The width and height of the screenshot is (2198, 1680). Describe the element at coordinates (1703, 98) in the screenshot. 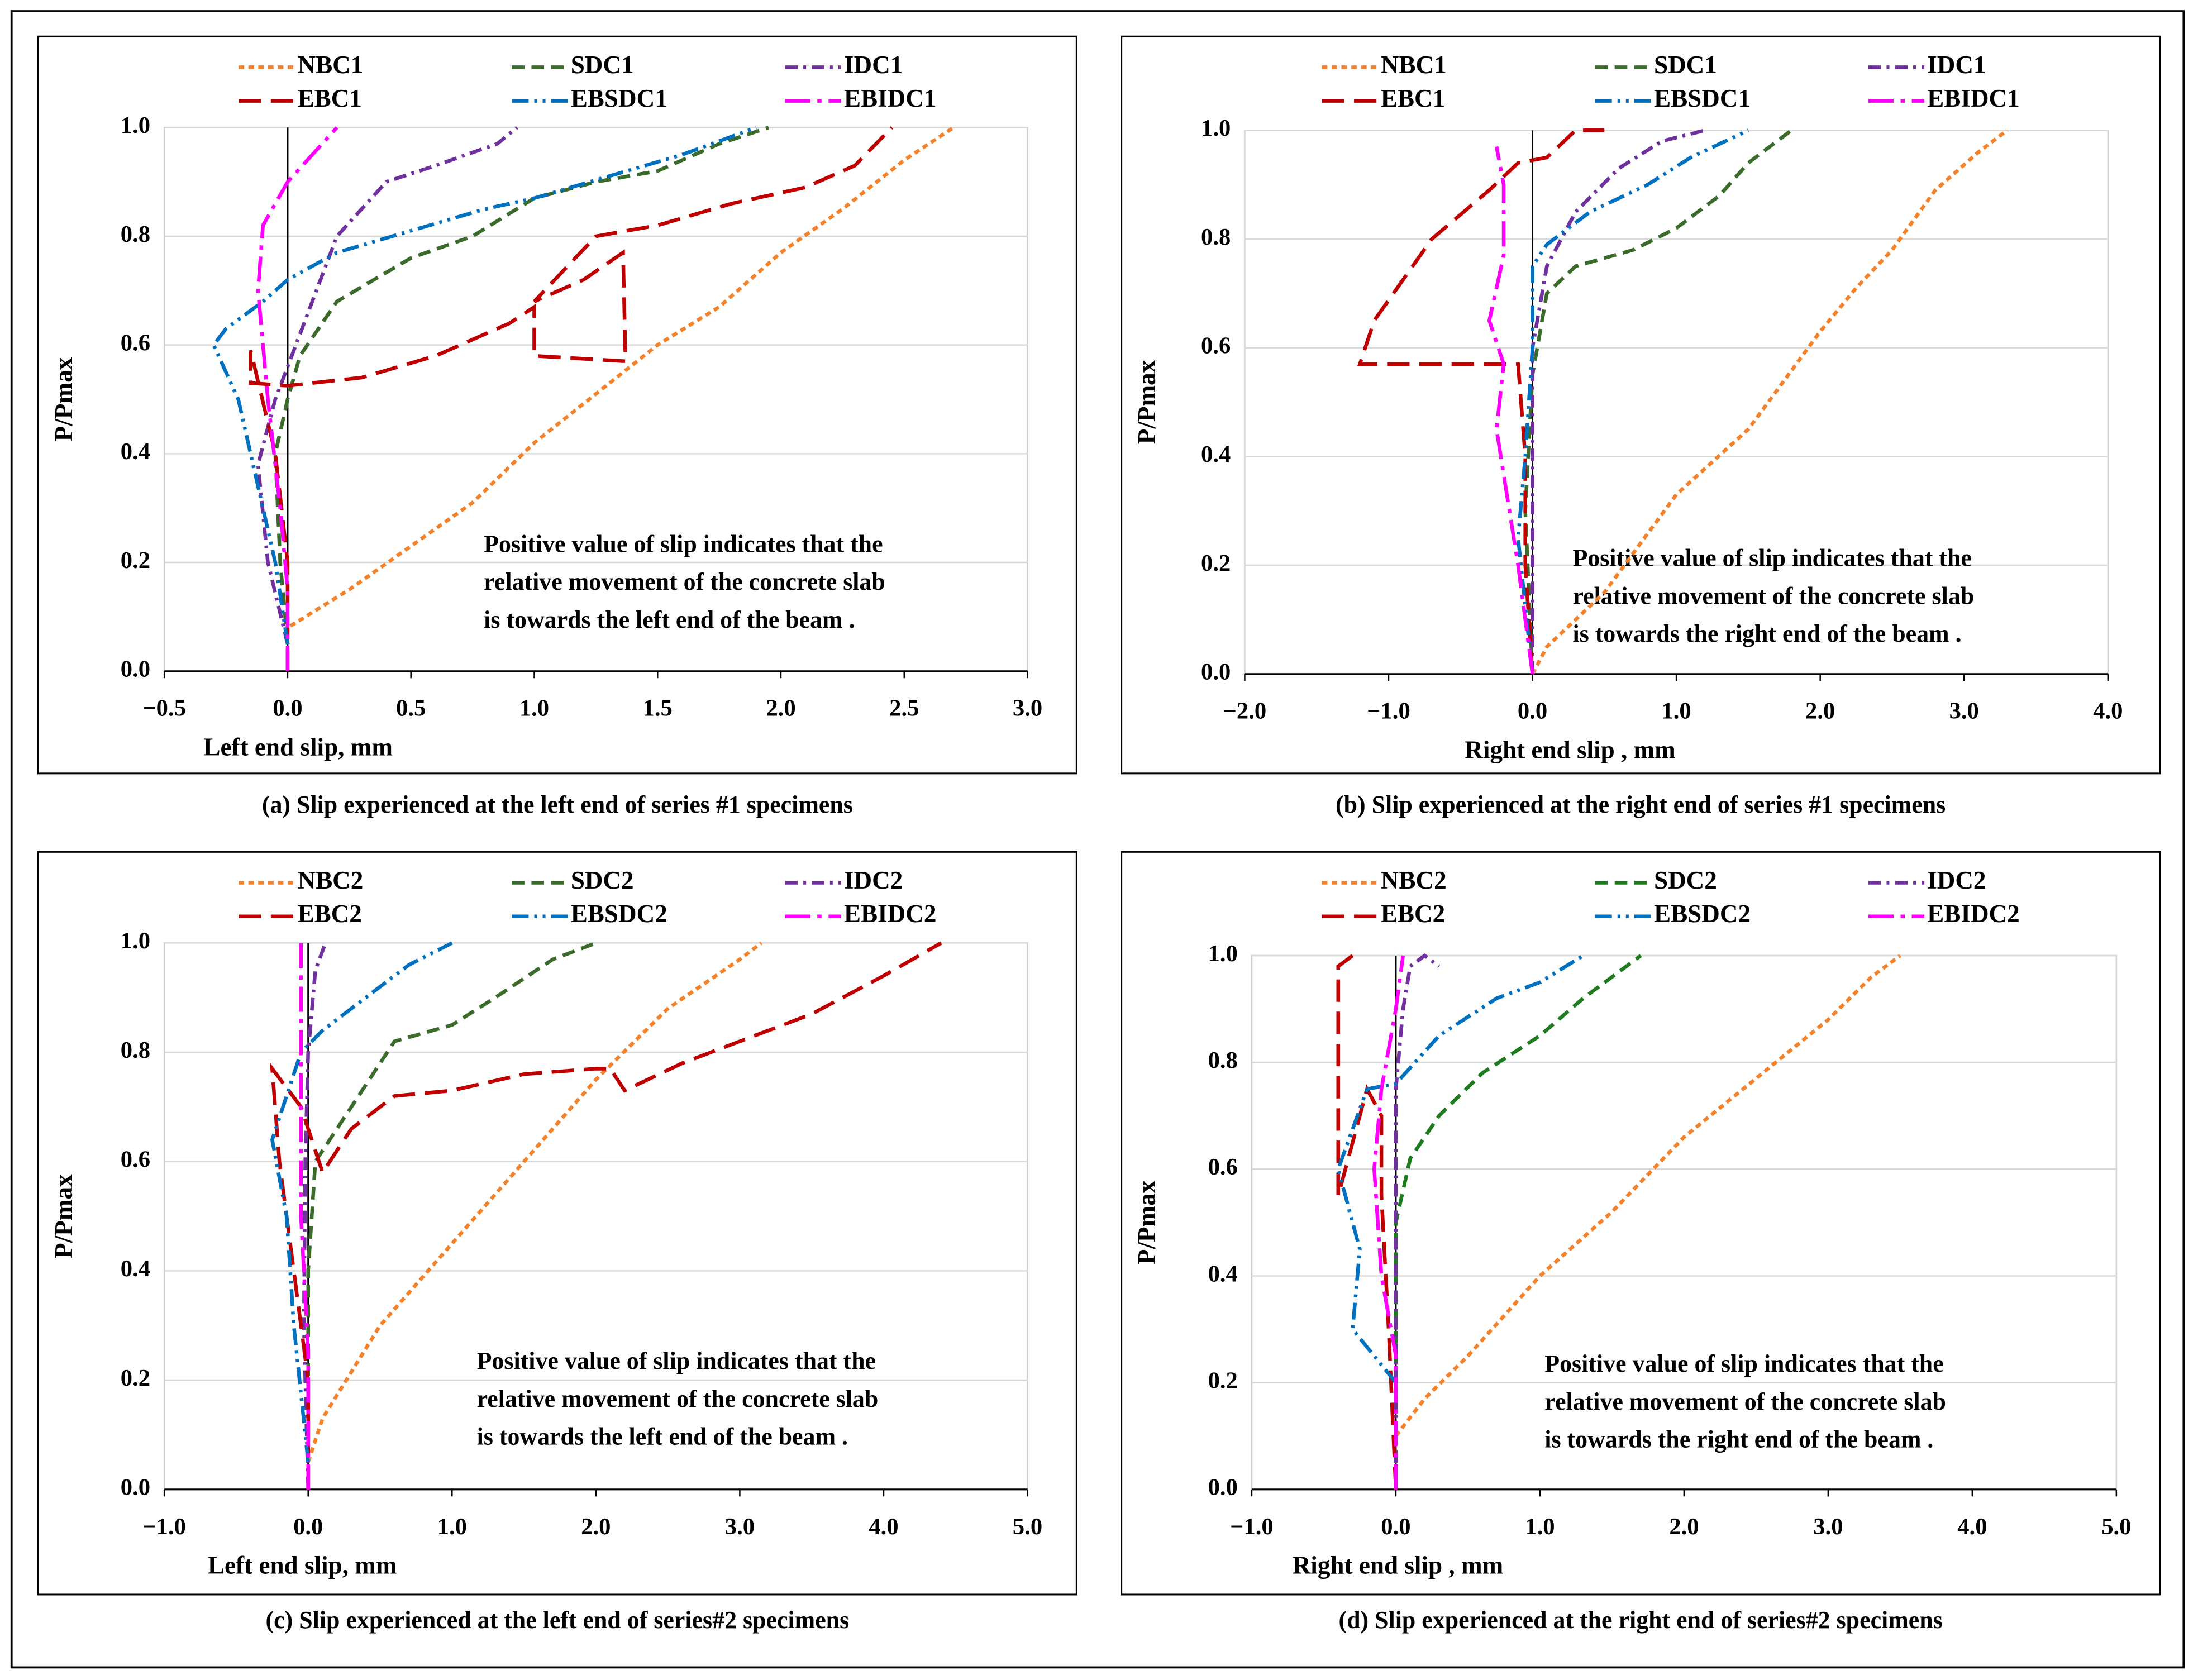

I see `legend-label: EBSDC1` at that location.